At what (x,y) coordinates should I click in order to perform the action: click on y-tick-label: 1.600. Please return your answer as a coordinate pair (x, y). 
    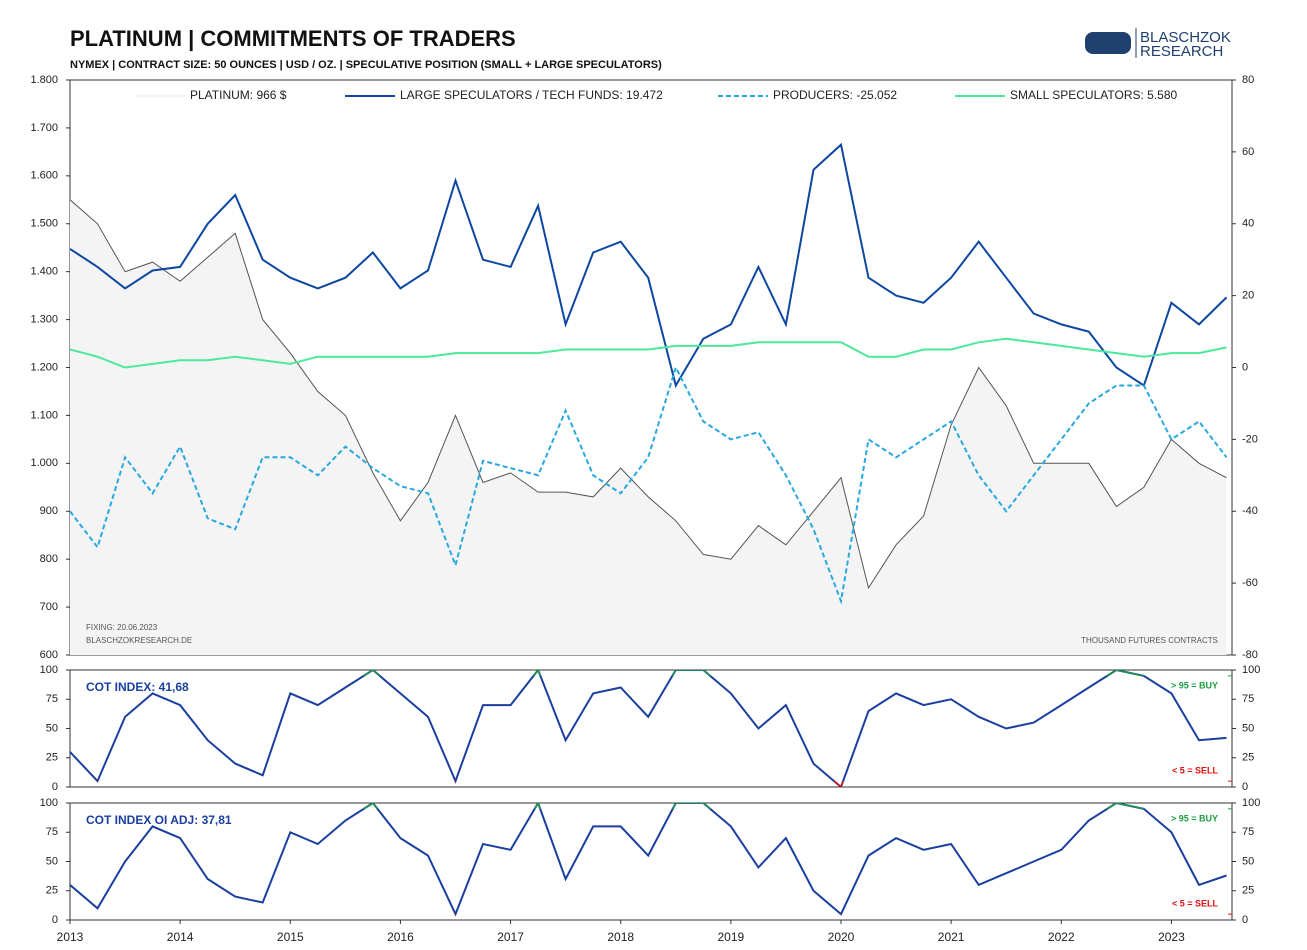
    Looking at the image, I should click on (44, 176).